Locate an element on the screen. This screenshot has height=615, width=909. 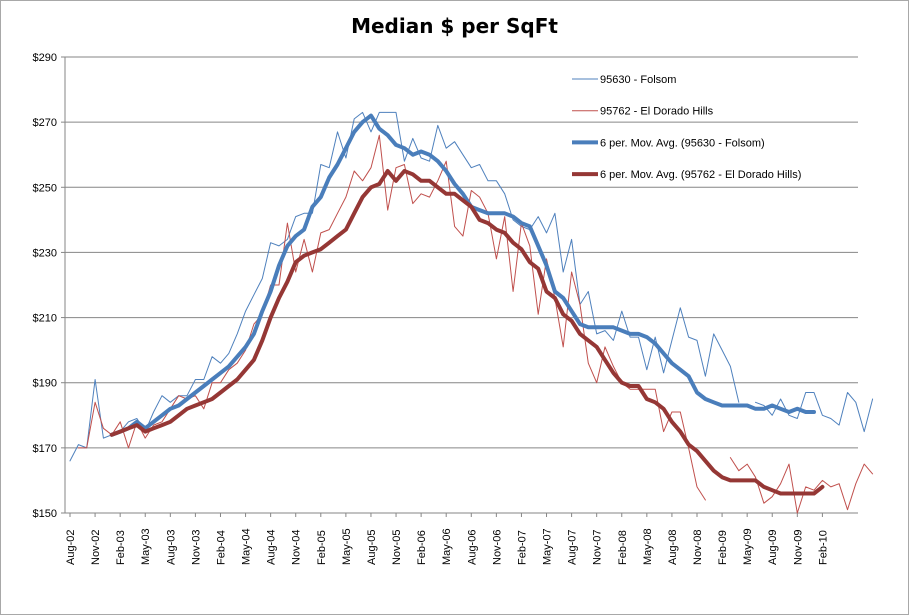
x-tick-label: Nov-09 is located at coordinates (798, 547).